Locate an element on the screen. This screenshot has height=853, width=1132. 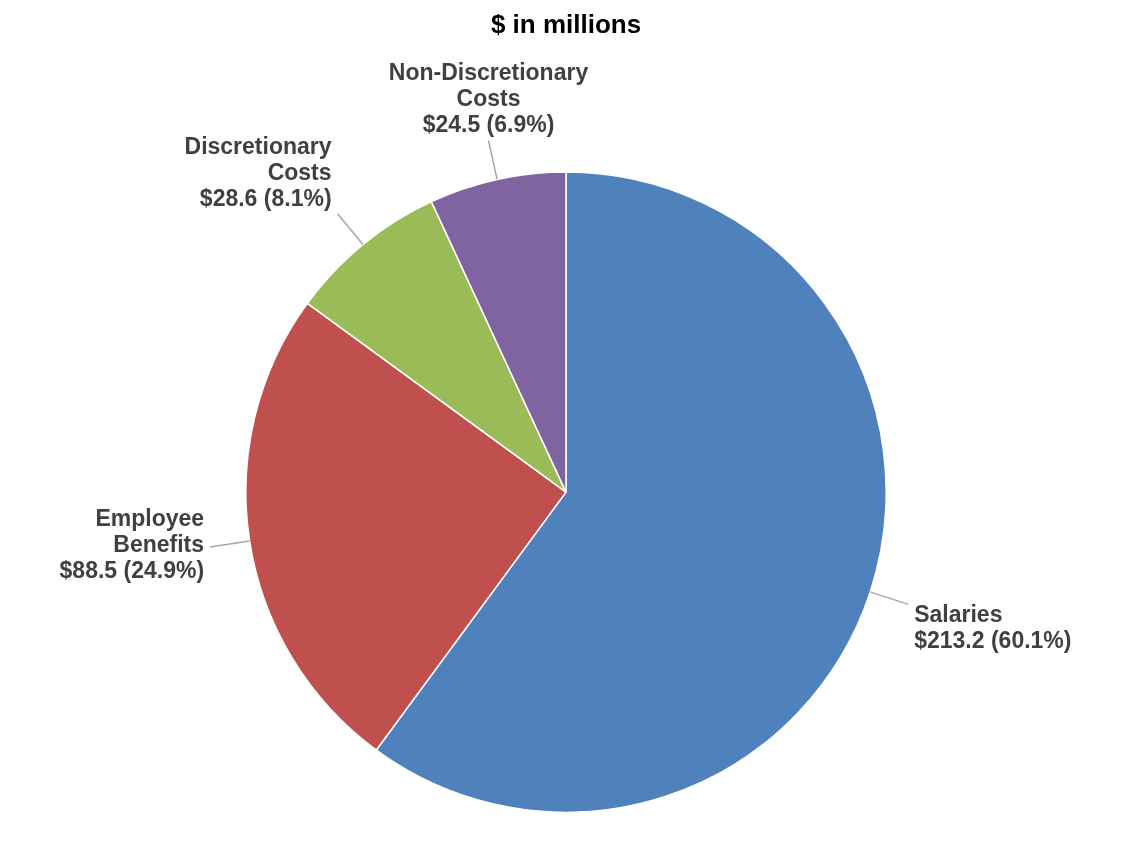
data-label: $28.6 (8.1%) is located at coordinates (265, 197).